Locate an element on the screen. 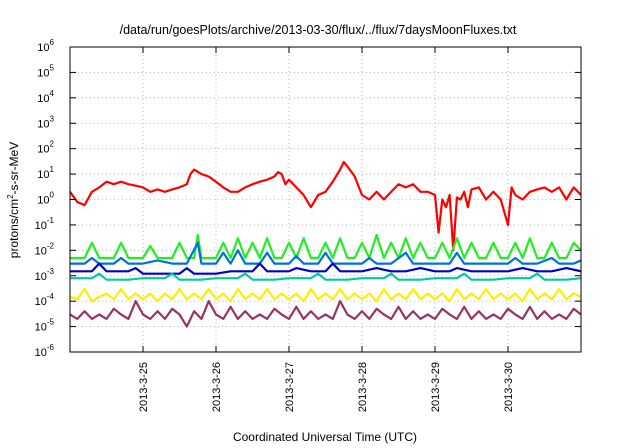  y-tick-label: 10⁻⁴ is located at coordinates (45, 300).